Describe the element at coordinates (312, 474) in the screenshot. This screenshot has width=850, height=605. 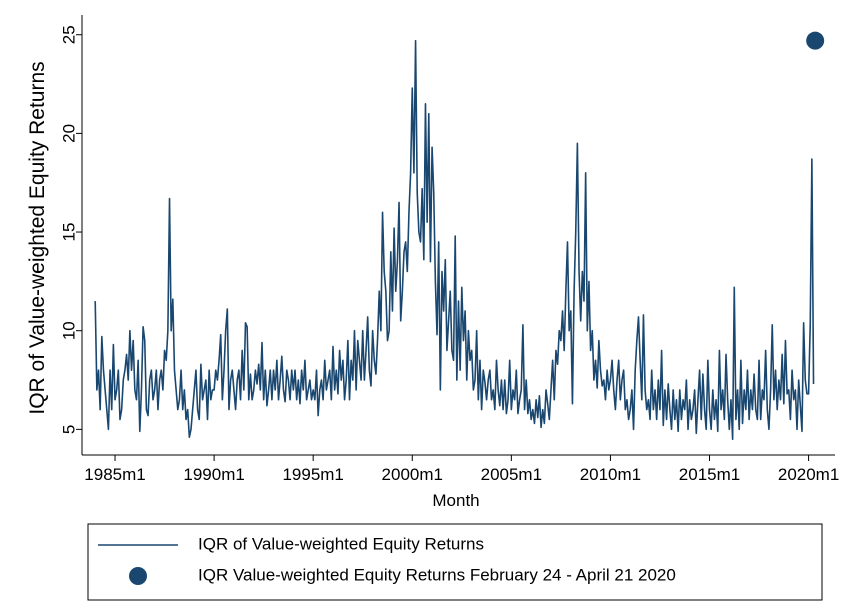
I see `x-tick-label: 1995m1` at that location.